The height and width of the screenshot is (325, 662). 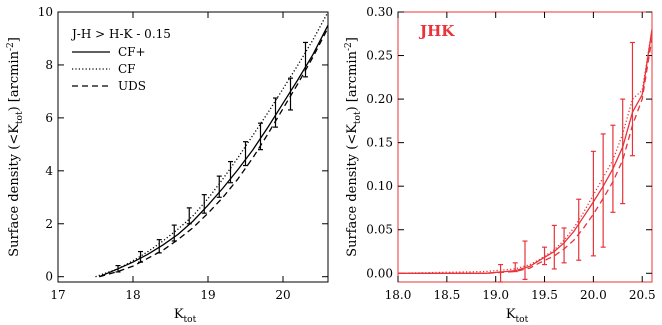 What do you see at coordinates (379, 56) in the screenshot?
I see `y-tick-label: 0.25` at bounding box center [379, 56].